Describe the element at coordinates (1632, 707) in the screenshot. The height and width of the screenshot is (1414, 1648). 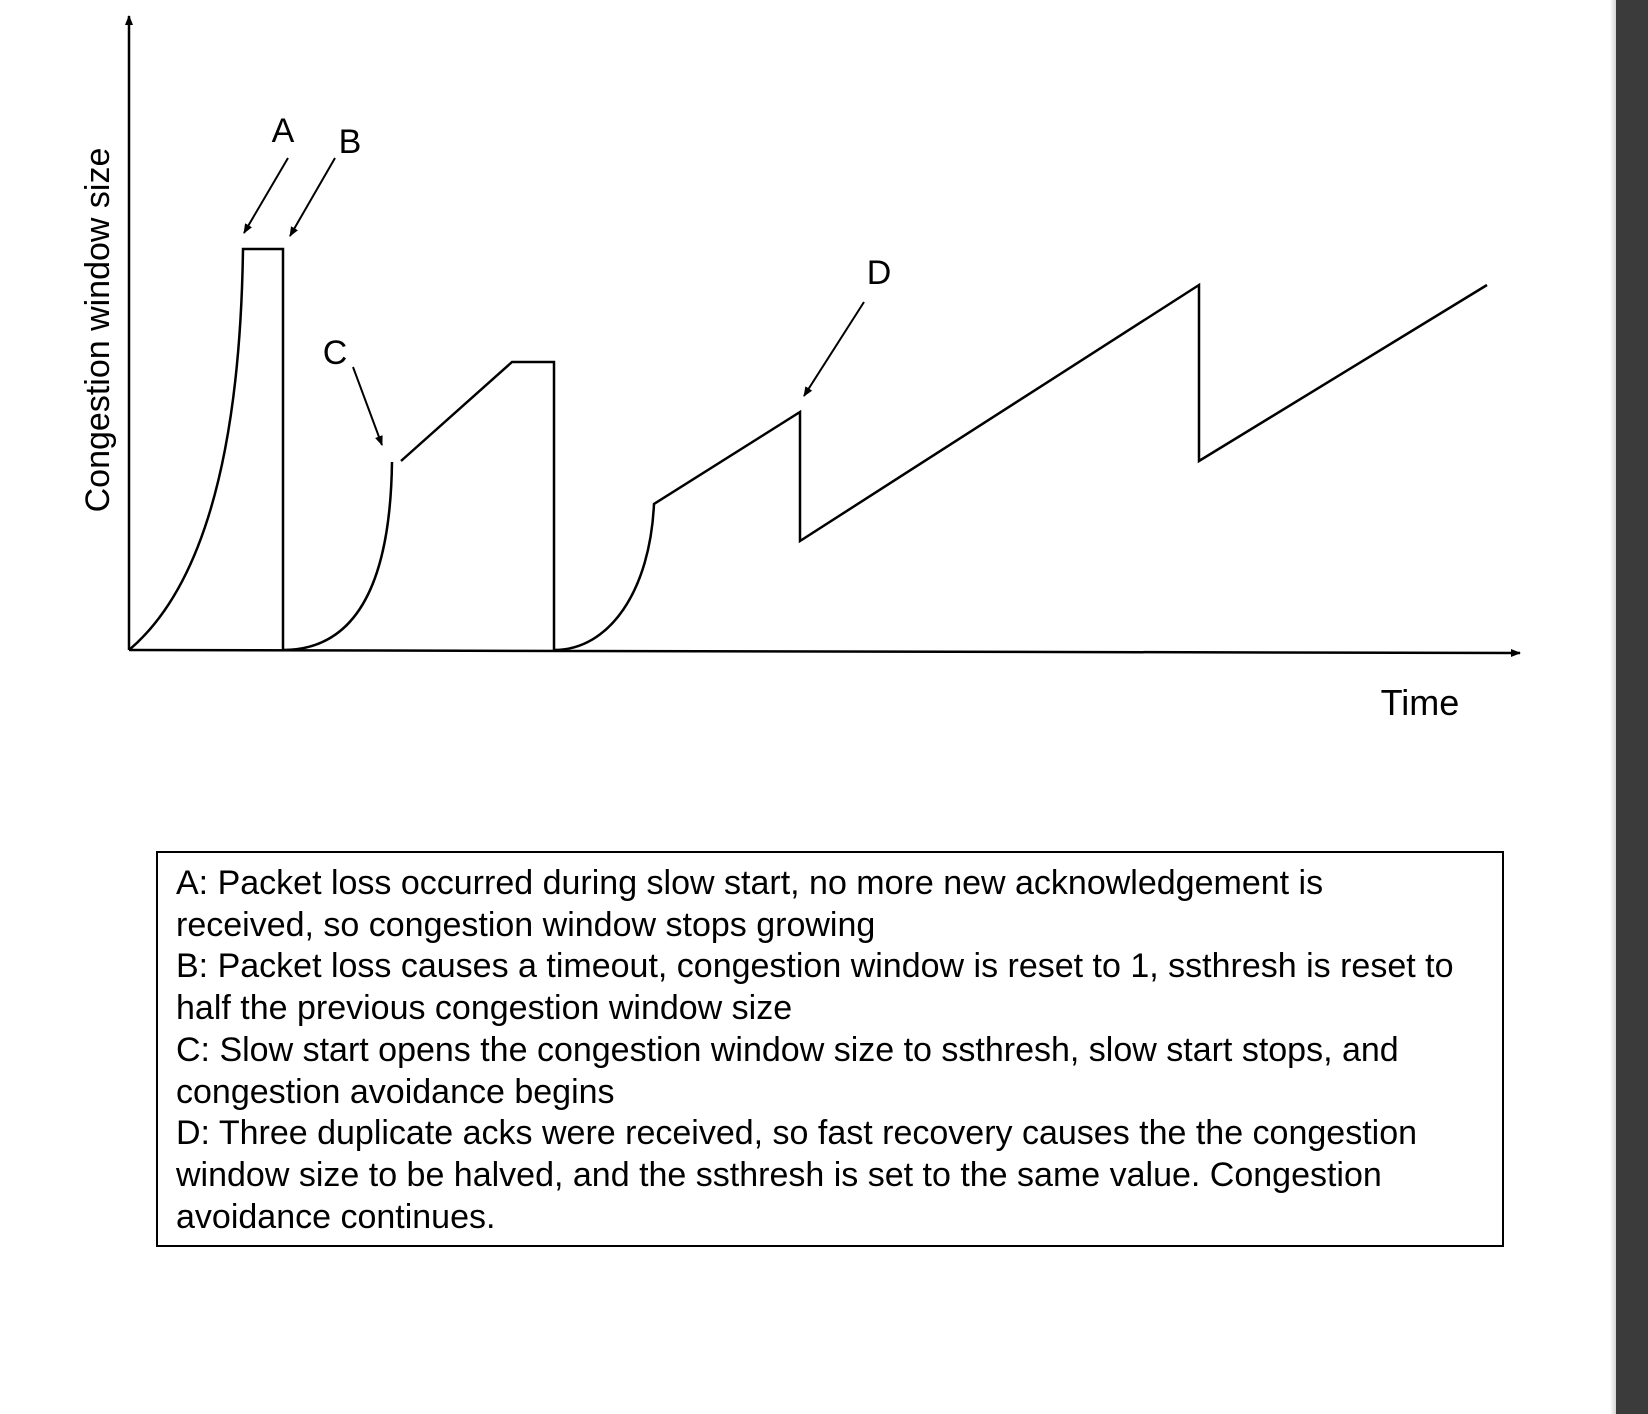
I see `viewer-background-strip` at that location.